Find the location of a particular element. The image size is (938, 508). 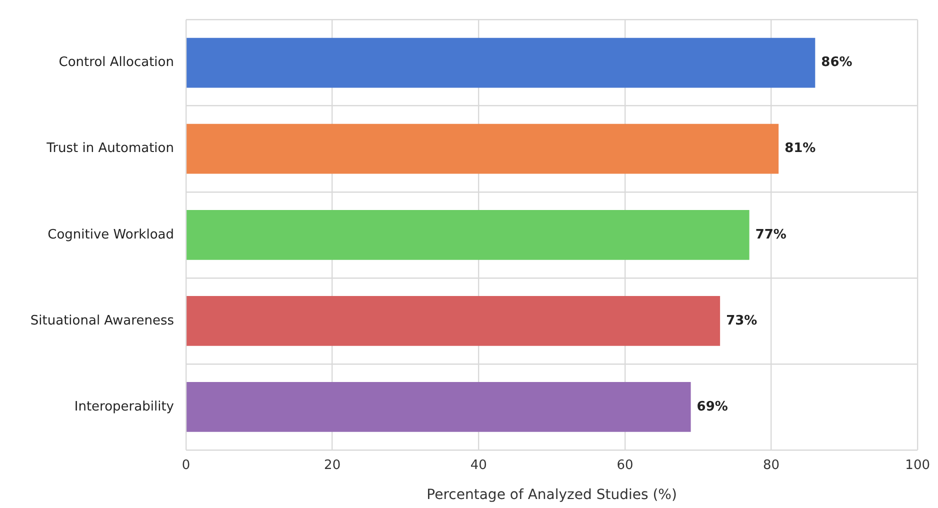

data-label: 73% is located at coordinates (742, 320).